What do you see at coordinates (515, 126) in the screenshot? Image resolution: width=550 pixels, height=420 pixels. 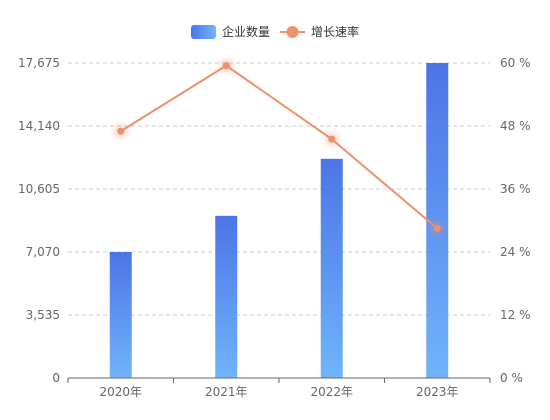 I see `right-tick-label: 48 %` at bounding box center [515, 126].